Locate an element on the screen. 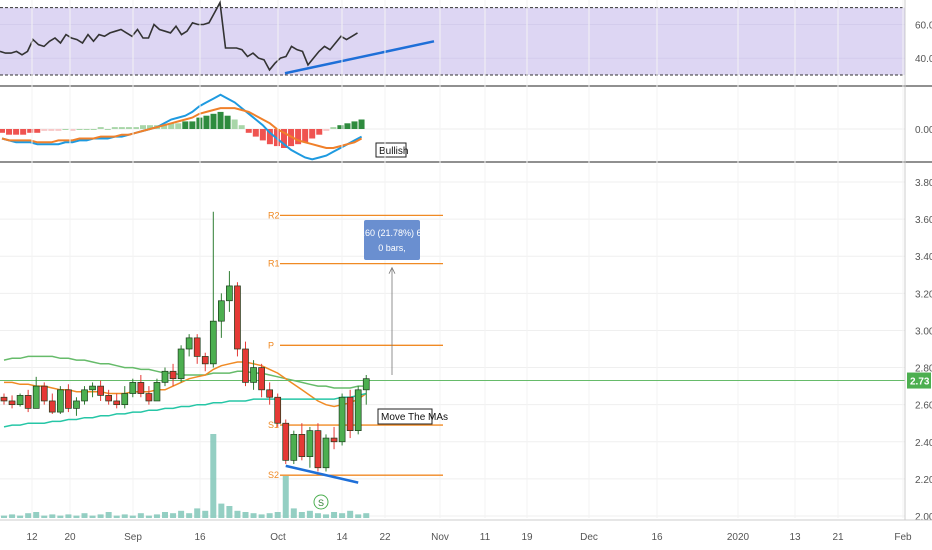 The image size is (932, 550). event-marker-label: S is located at coordinates (321, 503).